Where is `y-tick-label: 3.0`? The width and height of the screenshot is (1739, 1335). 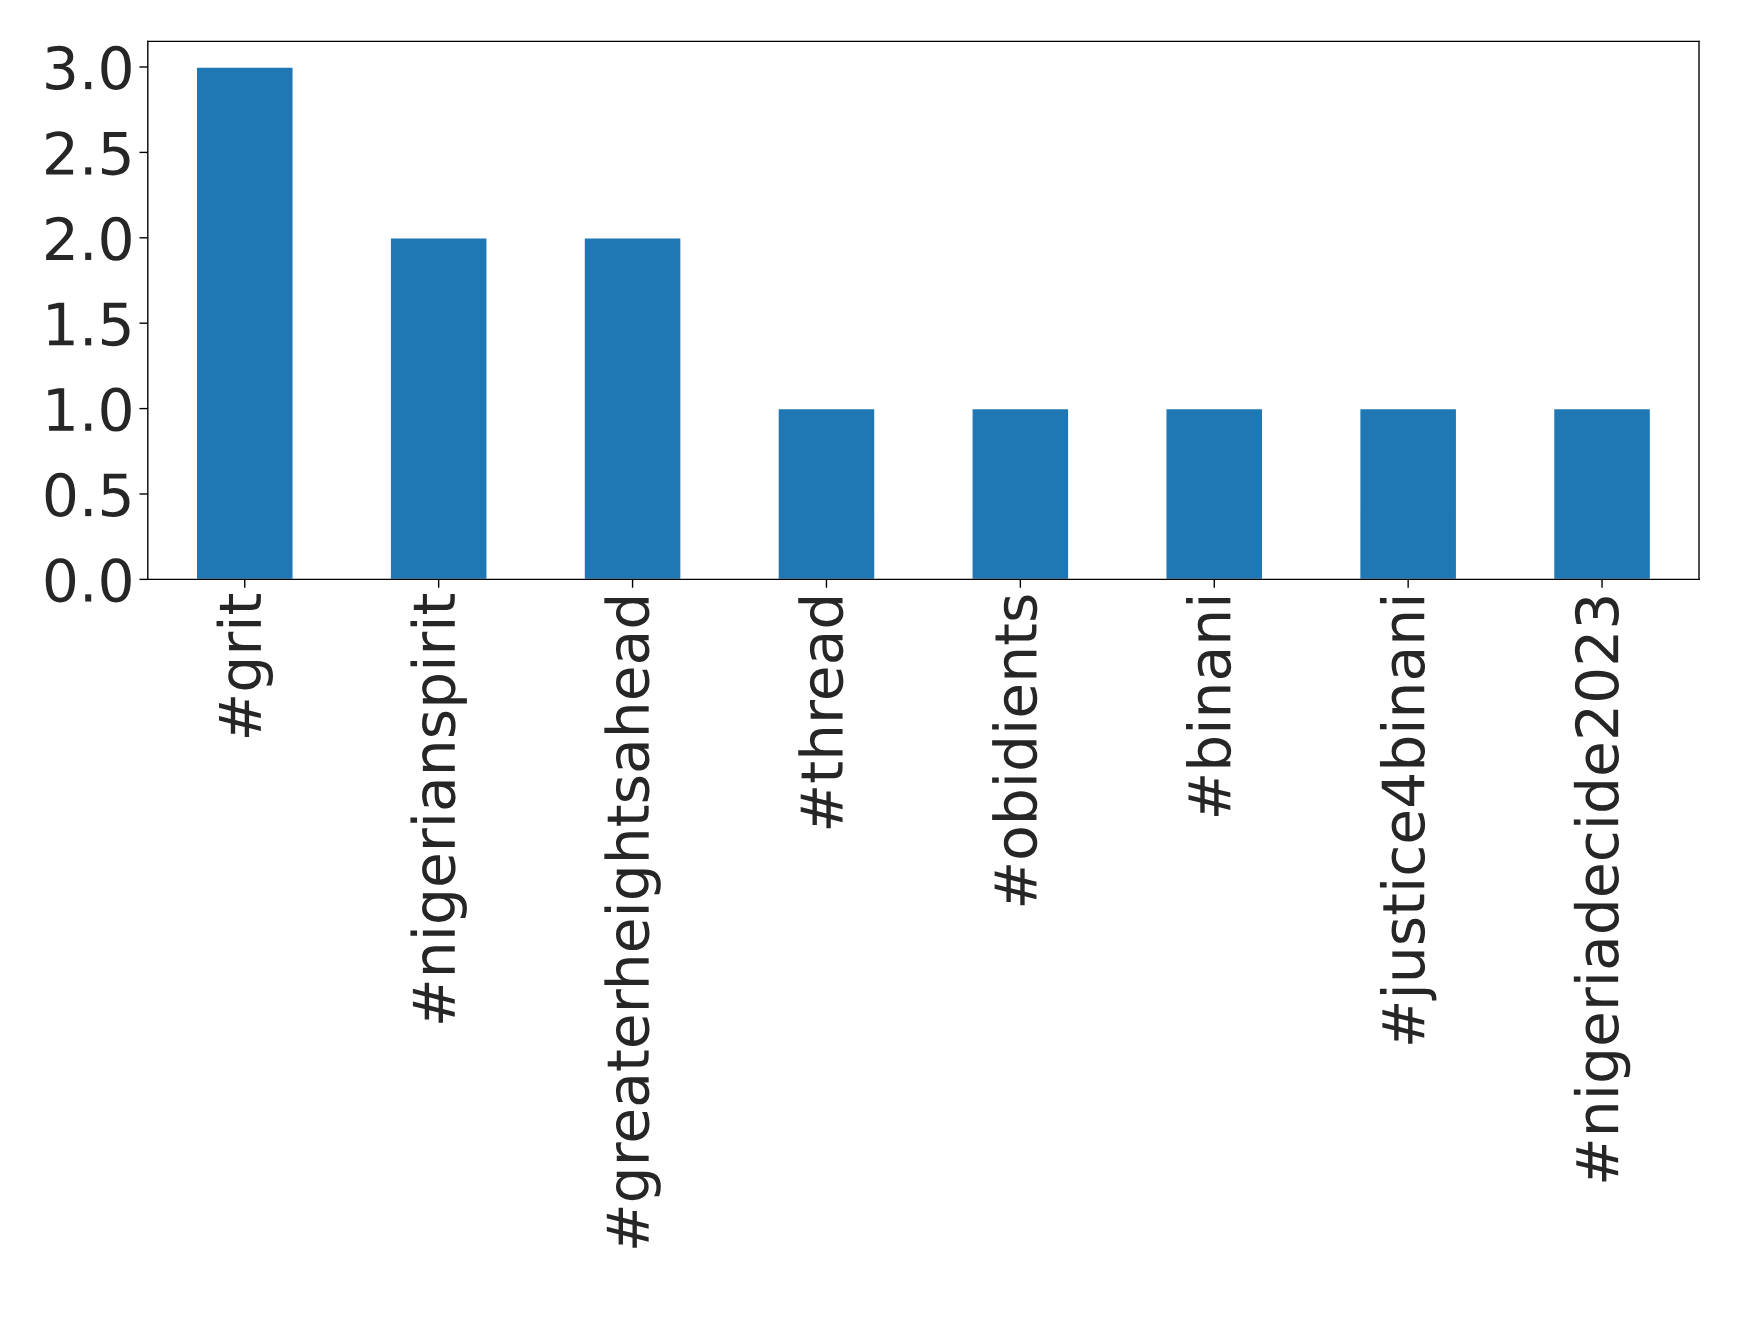 y-tick-label: 3.0 is located at coordinates (88, 67).